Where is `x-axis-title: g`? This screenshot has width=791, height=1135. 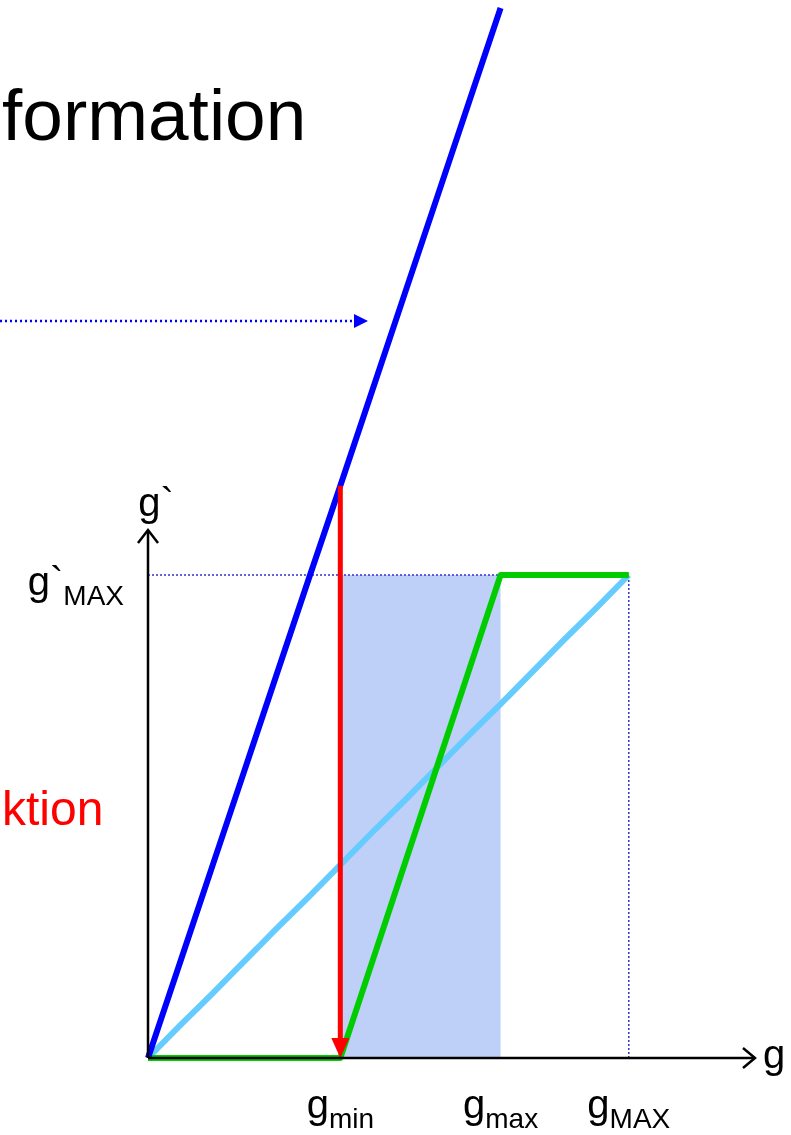
x-axis-title: g is located at coordinates (774, 1054).